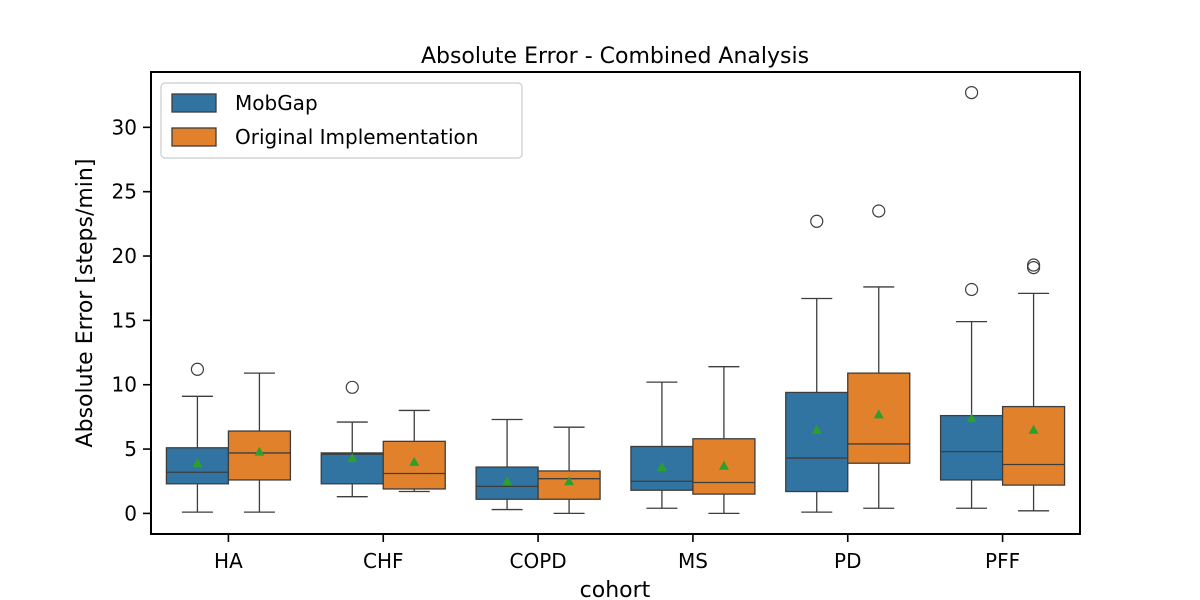 Image resolution: width=1200 pixels, height=600 pixels. I want to click on x-tick-label: PFF, so click(1002, 561).